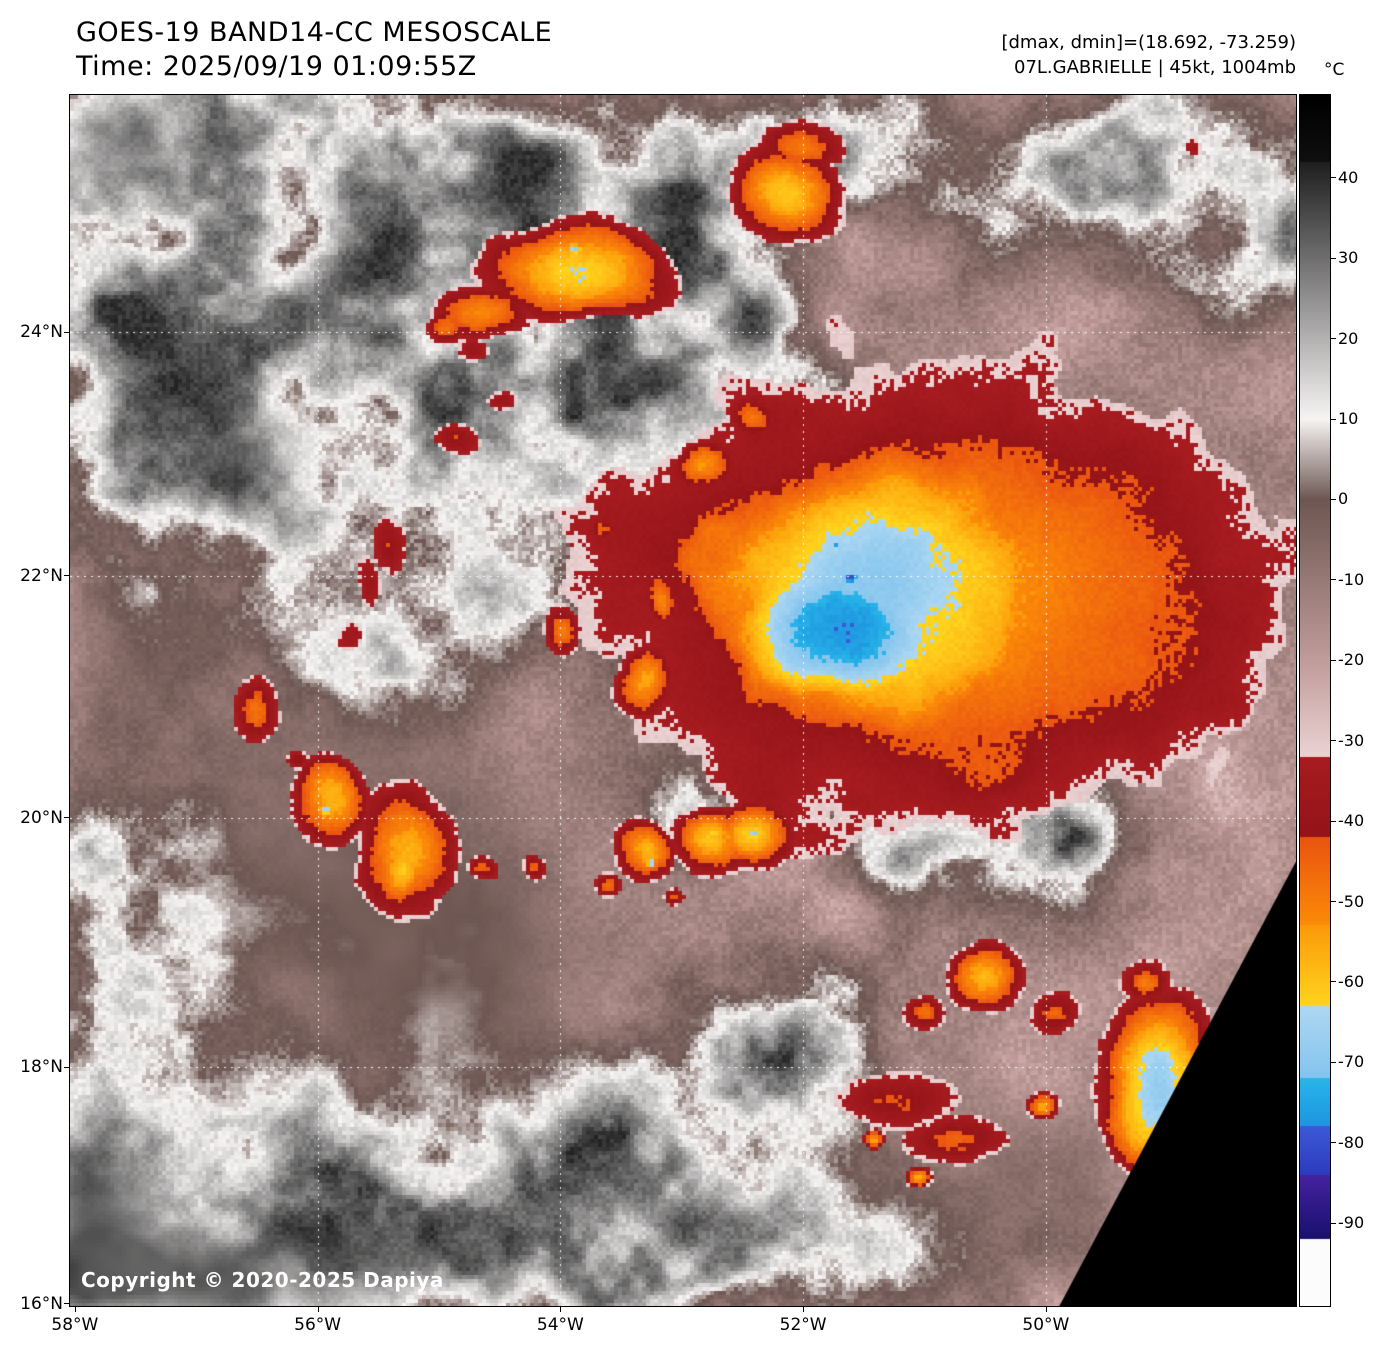 This screenshot has width=1390, height=1359. What do you see at coordinates (1351, 821) in the screenshot?
I see `colorbar-tick-label: -40` at bounding box center [1351, 821].